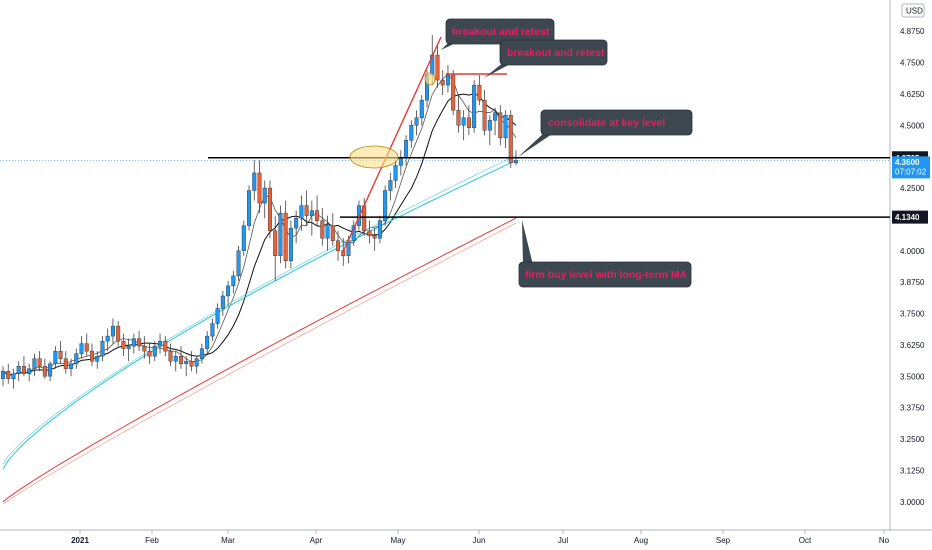 The image size is (932, 550). I want to click on y-tick-label: 3.1250, so click(912, 470).